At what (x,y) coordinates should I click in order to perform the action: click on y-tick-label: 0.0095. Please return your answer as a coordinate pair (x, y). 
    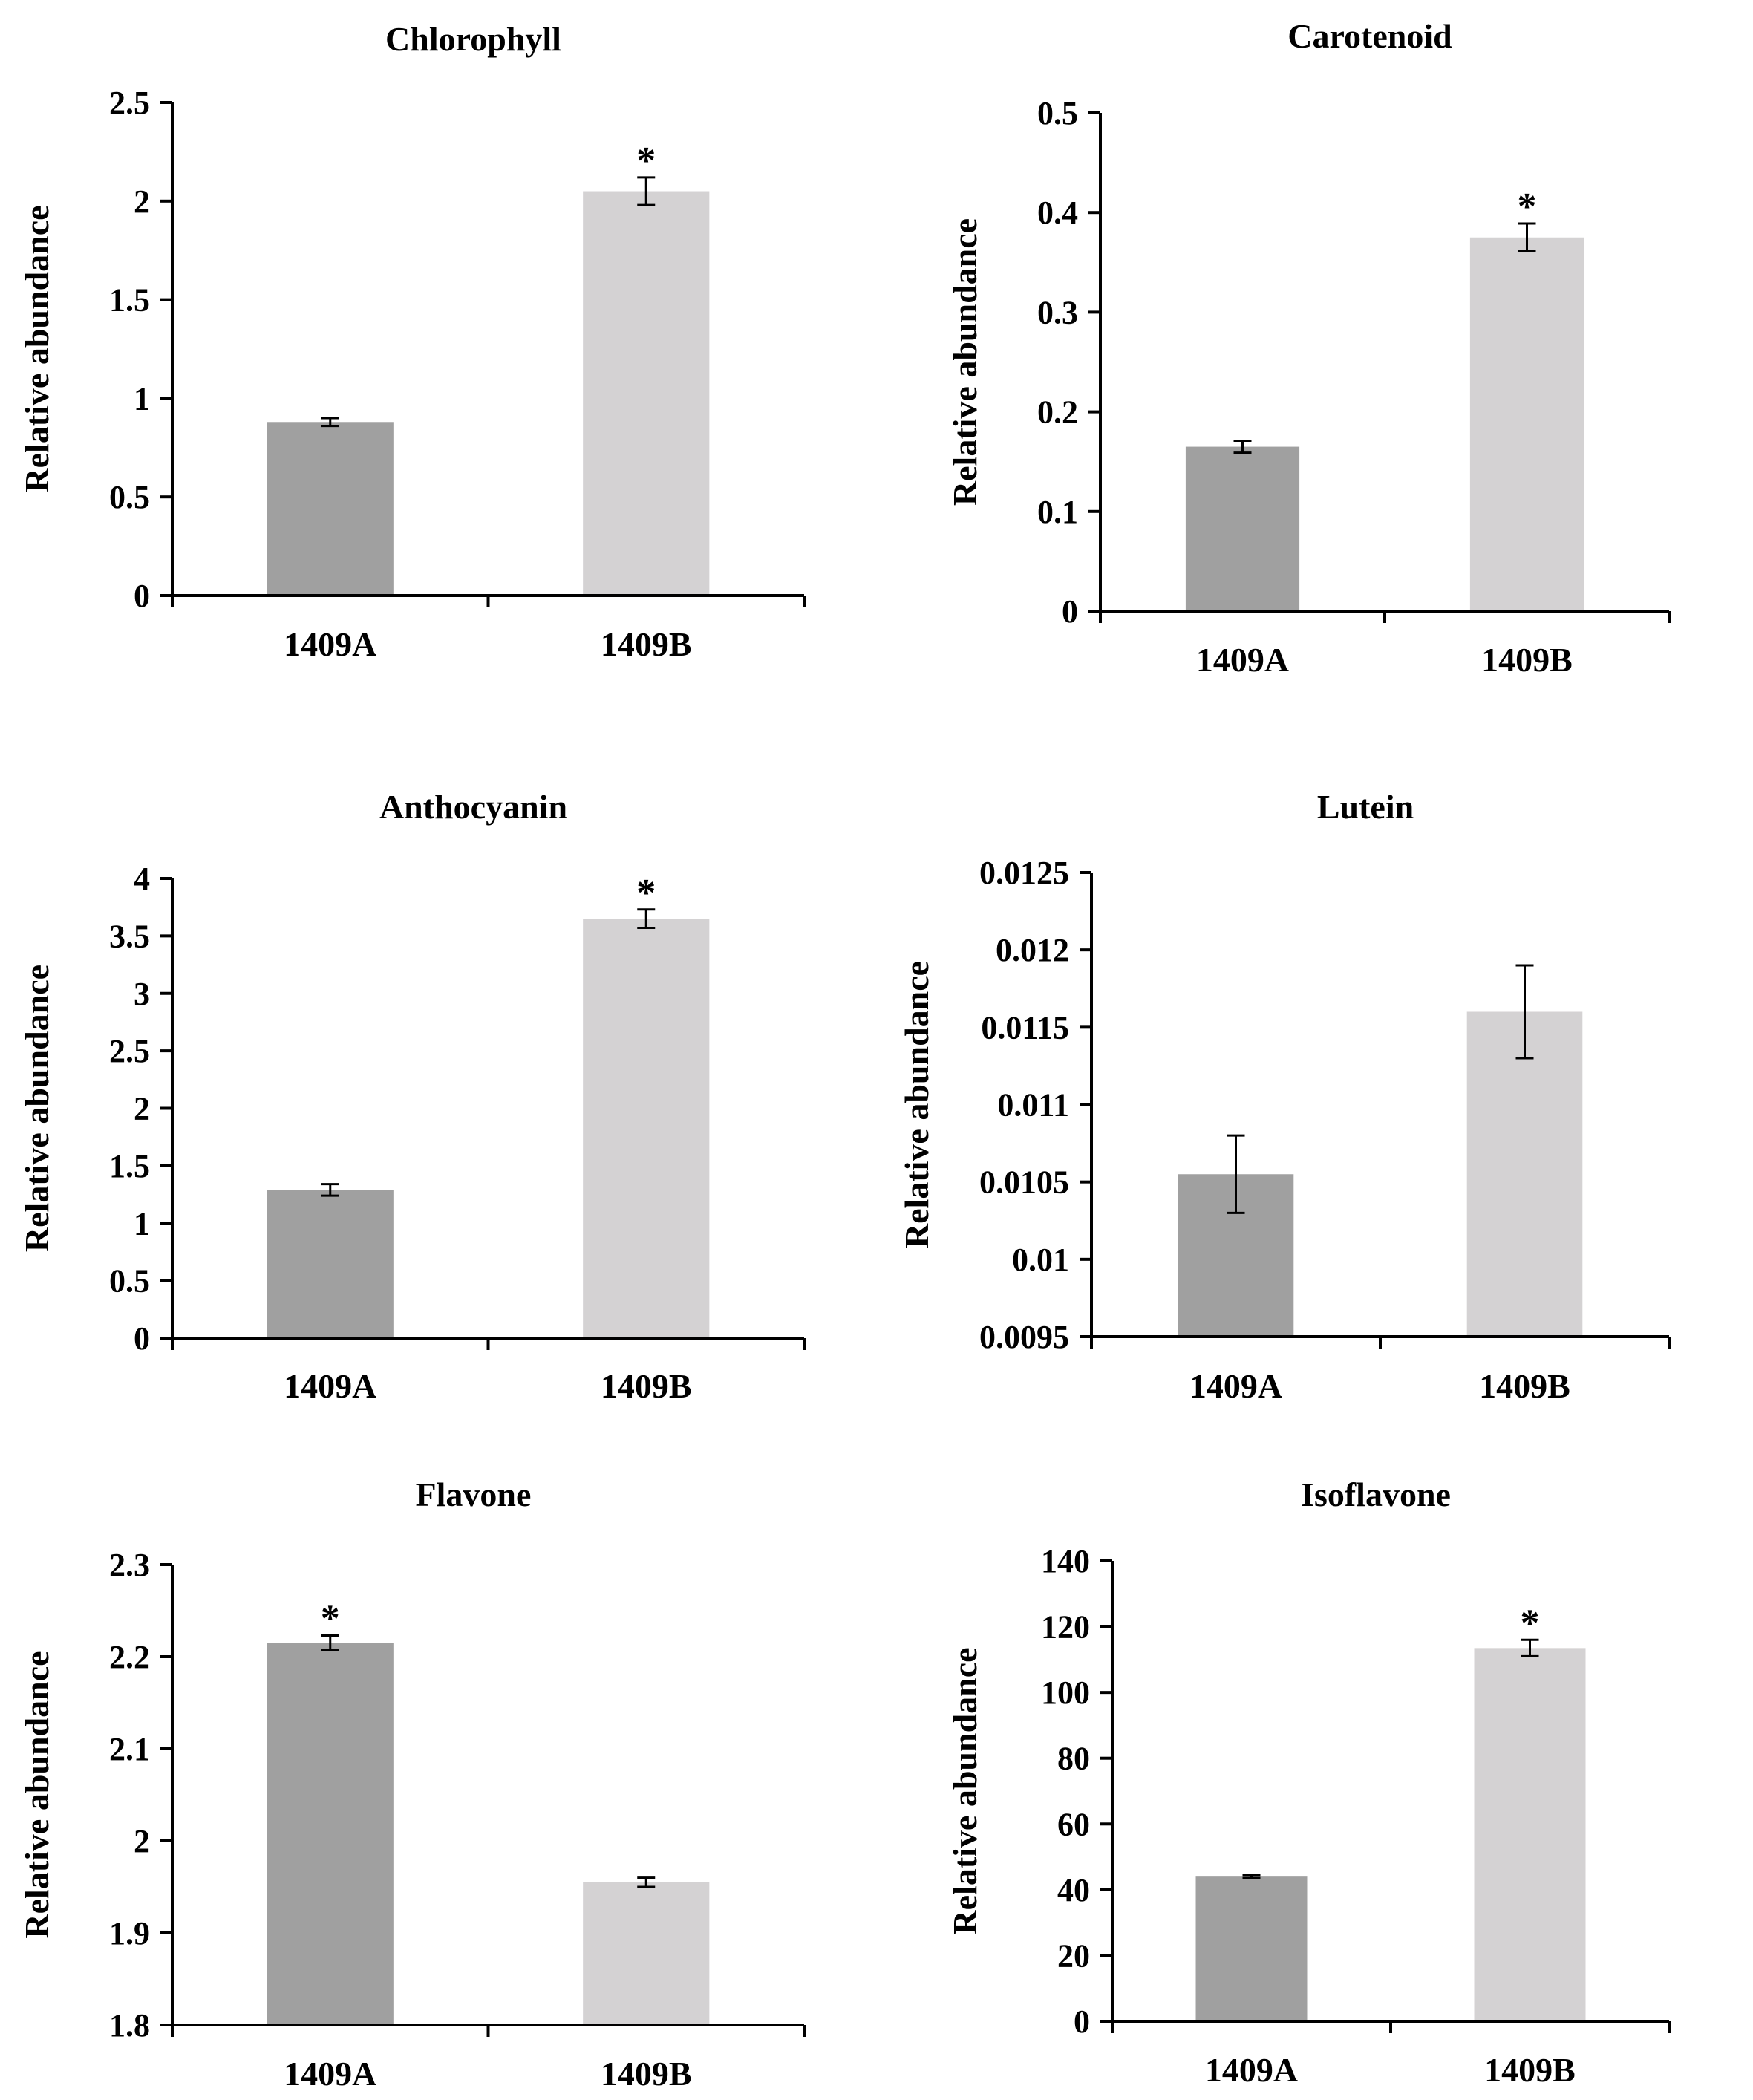
    Looking at the image, I should click on (1024, 1337).